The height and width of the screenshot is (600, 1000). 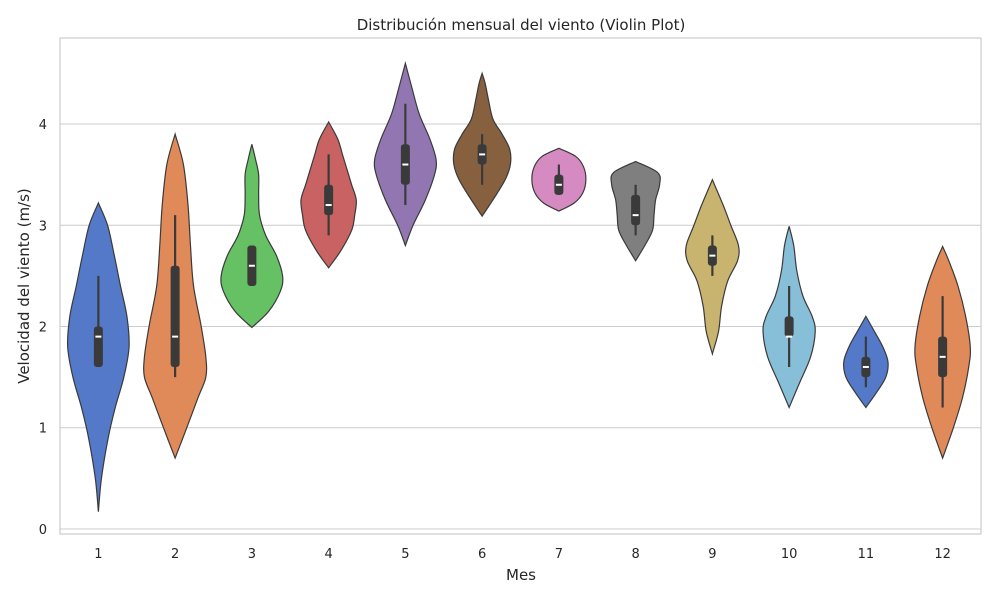 I want to click on x-tick-label-12: 12, so click(x=942, y=554).